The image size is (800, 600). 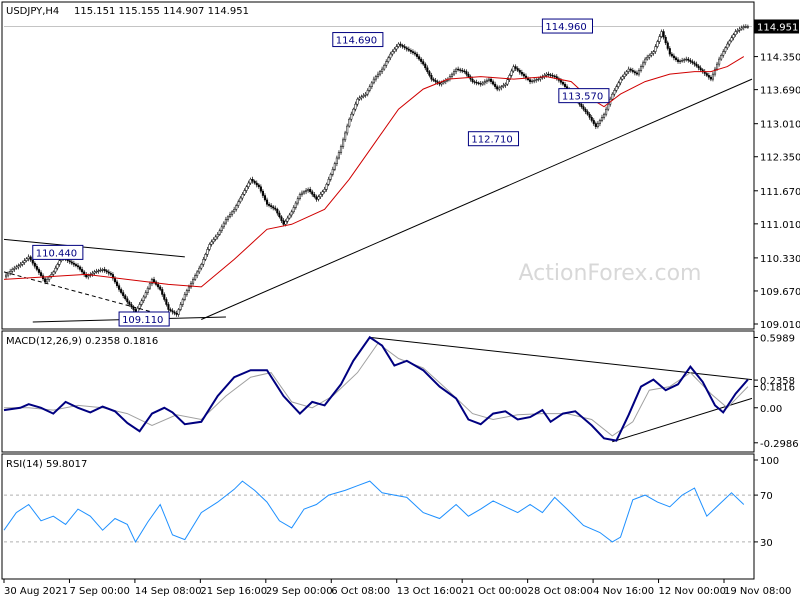 What do you see at coordinates (780, 125) in the screenshot?
I see `price-tick-label: 113.010` at bounding box center [780, 125].